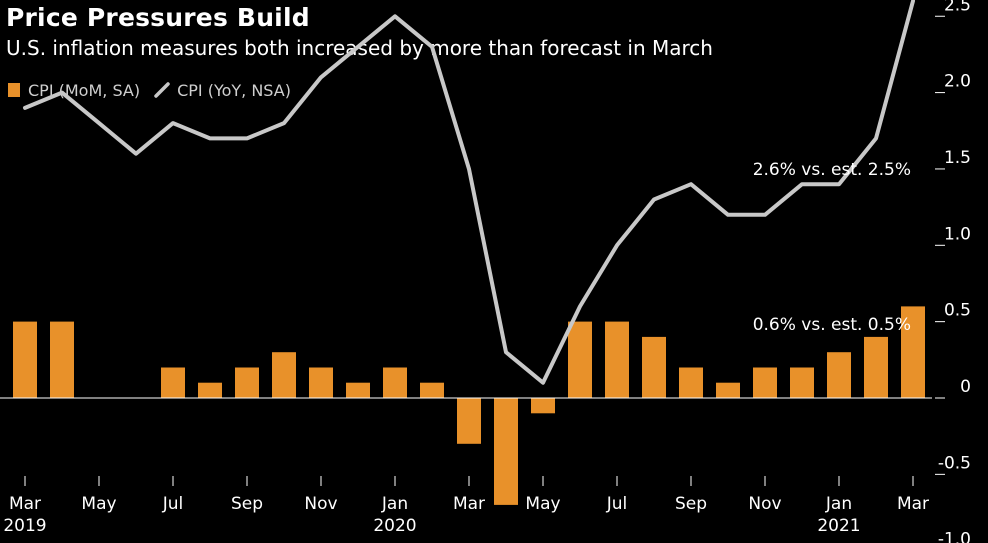 The width and height of the screenshot is (988, 543). I want to click on y-tick-label: -0.5, so click(954, 463).